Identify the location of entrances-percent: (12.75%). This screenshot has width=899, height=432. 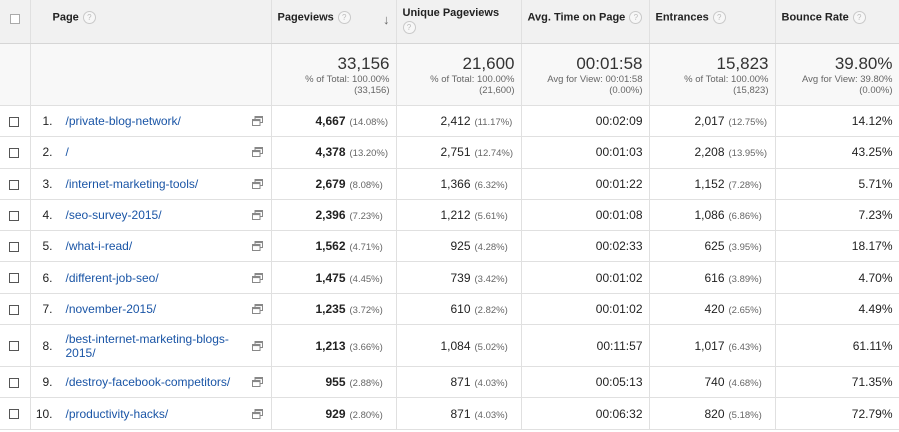
(748, 123).